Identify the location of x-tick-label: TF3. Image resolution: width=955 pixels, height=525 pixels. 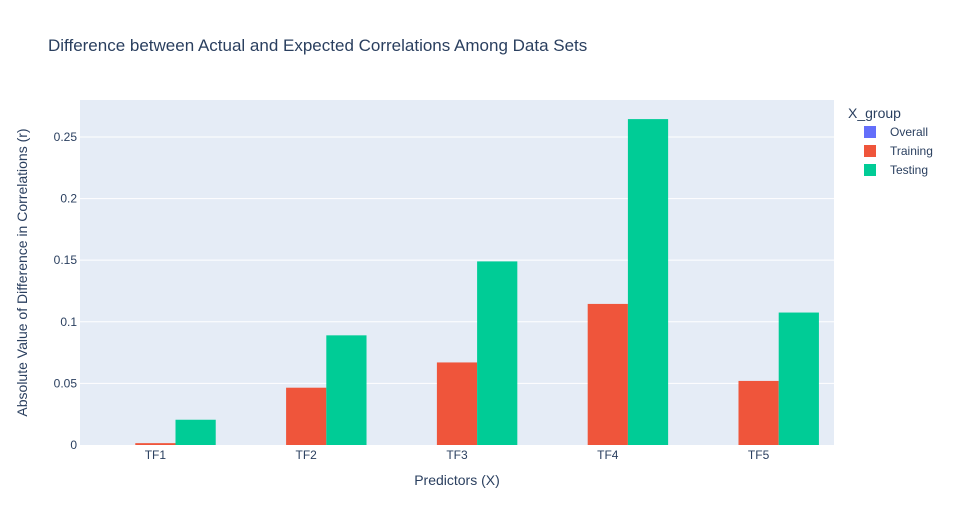
(457, 455).